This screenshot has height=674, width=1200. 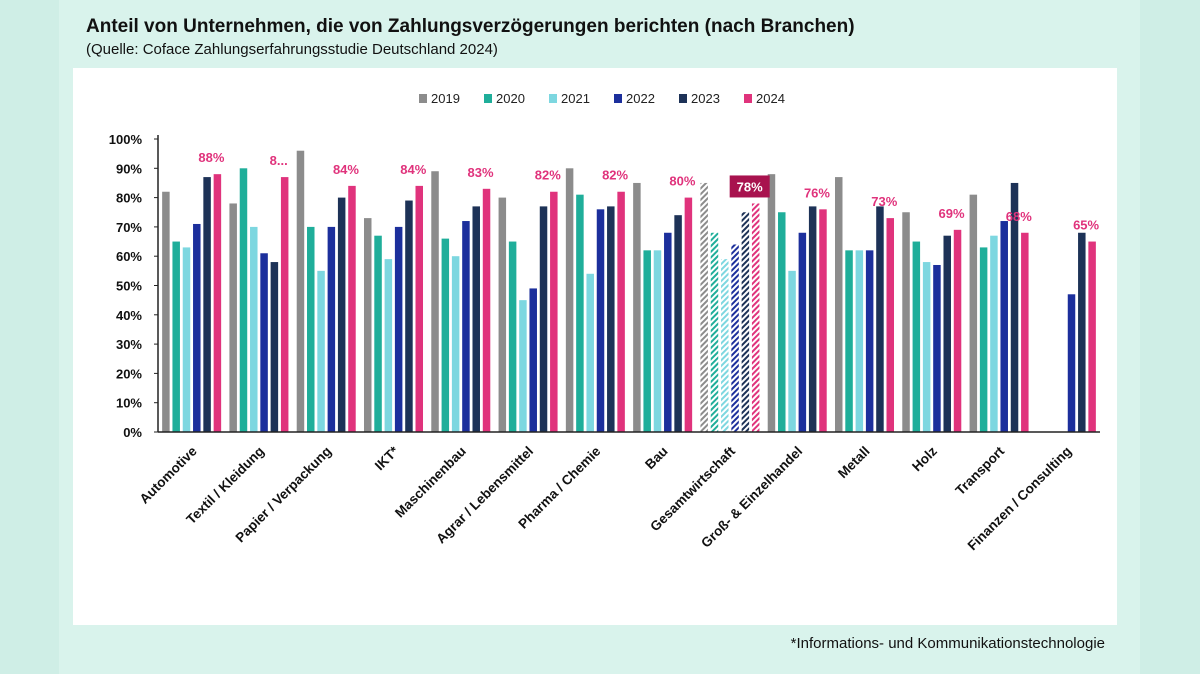 I want to click on legend-swatch-2023, so click(x=683, y=98).